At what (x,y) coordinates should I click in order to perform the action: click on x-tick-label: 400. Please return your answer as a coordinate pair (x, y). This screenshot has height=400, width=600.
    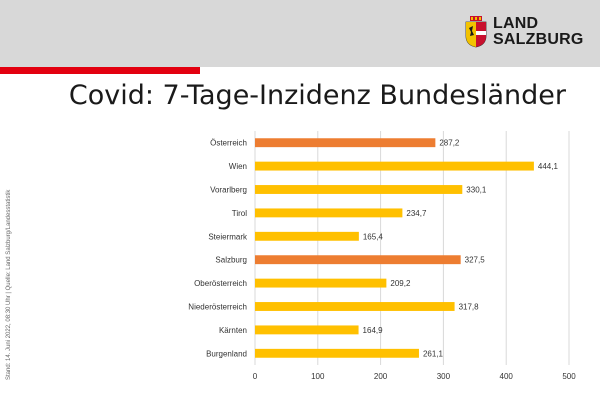
    Looking at the image, I should click on (507, 376).